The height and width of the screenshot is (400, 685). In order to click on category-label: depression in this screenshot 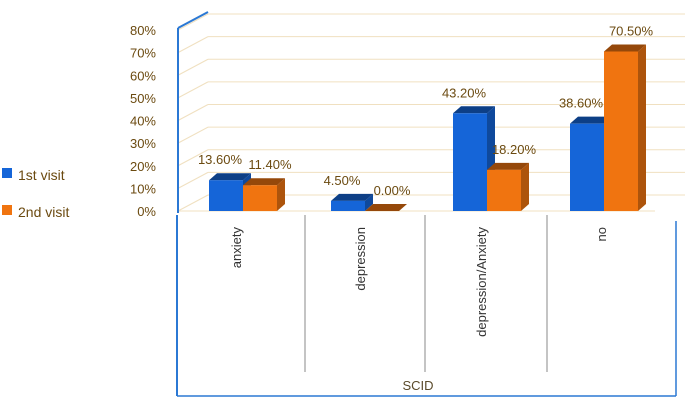, I will do `click(360, 259)`.